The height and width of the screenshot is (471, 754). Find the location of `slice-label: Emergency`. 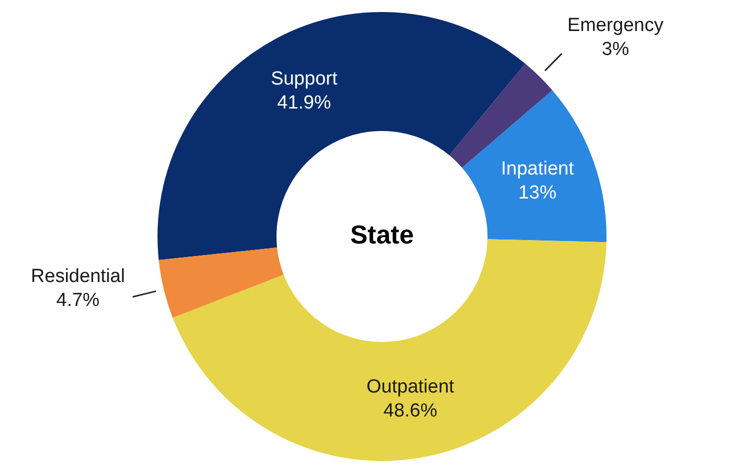

slice-label: Emergency is located at coordinates (615, 25).